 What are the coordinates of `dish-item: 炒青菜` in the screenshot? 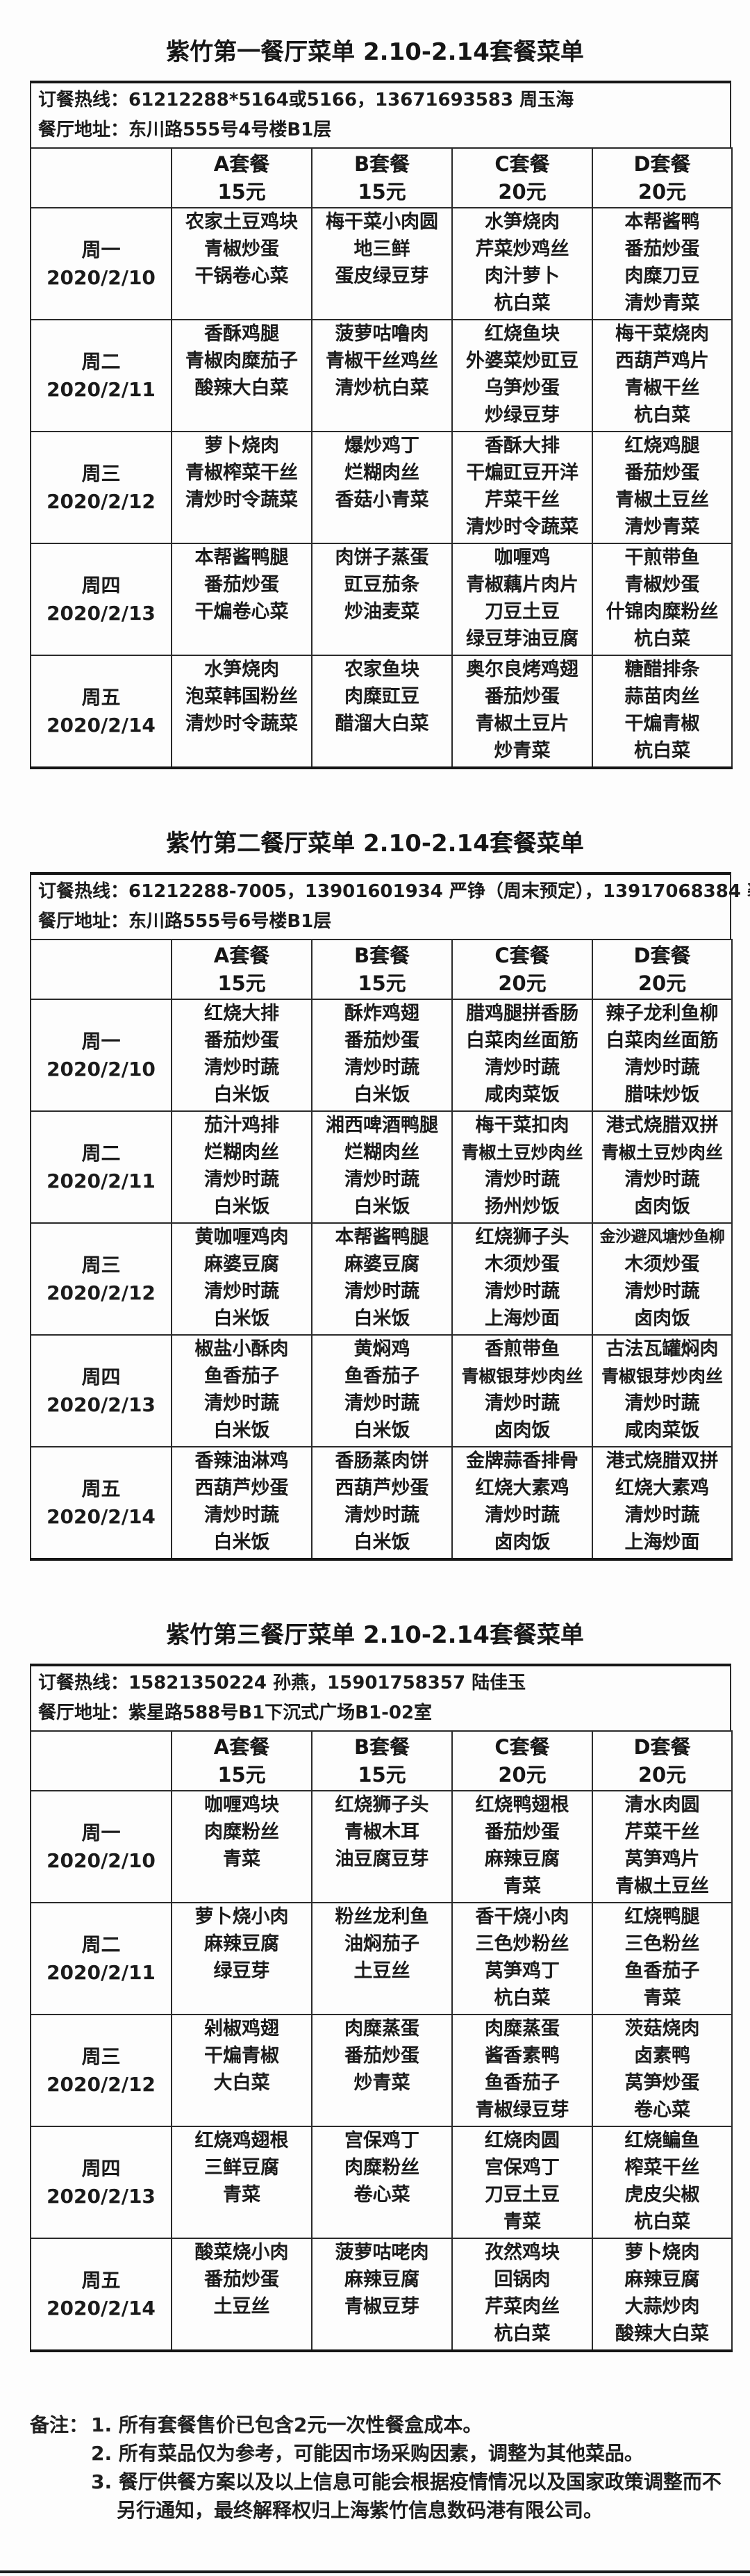 It's located at (381, 2083).